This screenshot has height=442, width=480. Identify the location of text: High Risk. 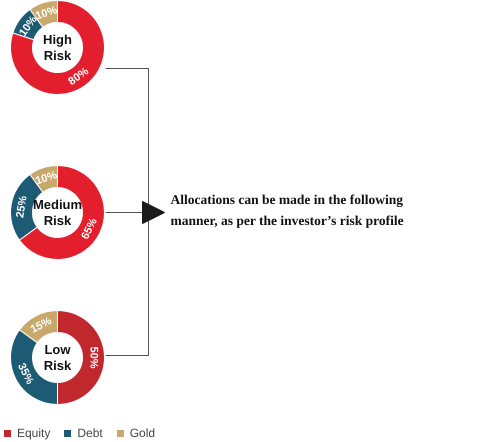
(57, 47).